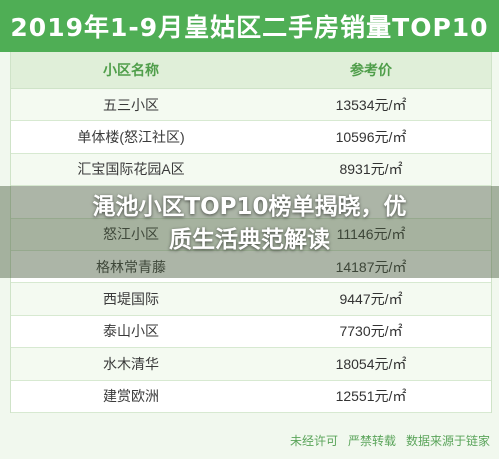 The height and width of the screenshot is (459, 499). What do you see at coordinates (131, 363) in the screenshot?
I see `row-name: 水木清华` at bounding box center [131, 363].